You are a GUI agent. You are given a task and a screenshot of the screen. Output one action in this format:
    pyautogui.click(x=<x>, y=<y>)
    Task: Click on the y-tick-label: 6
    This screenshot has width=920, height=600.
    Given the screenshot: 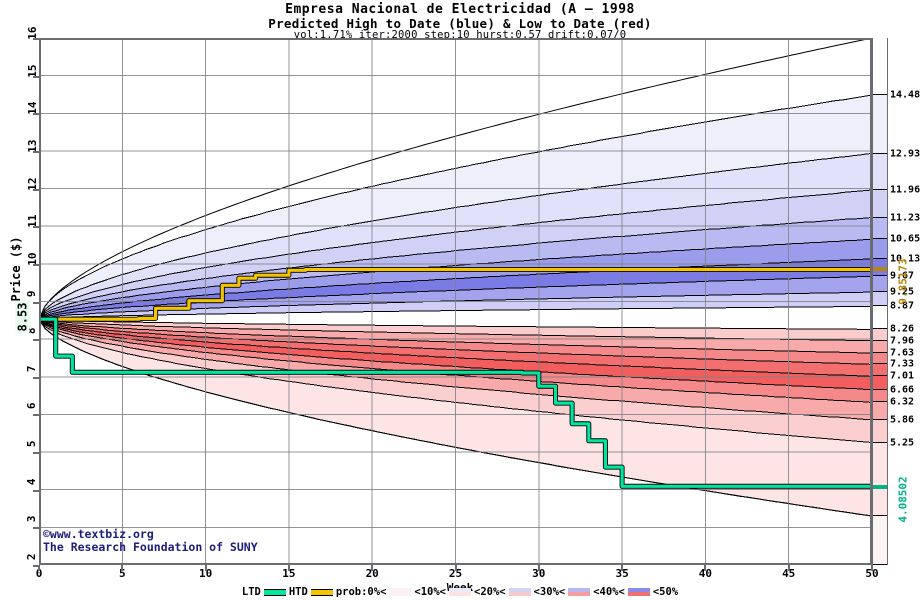 What is the action you would take?
    pyautogui.click(x=32, y=406)
    